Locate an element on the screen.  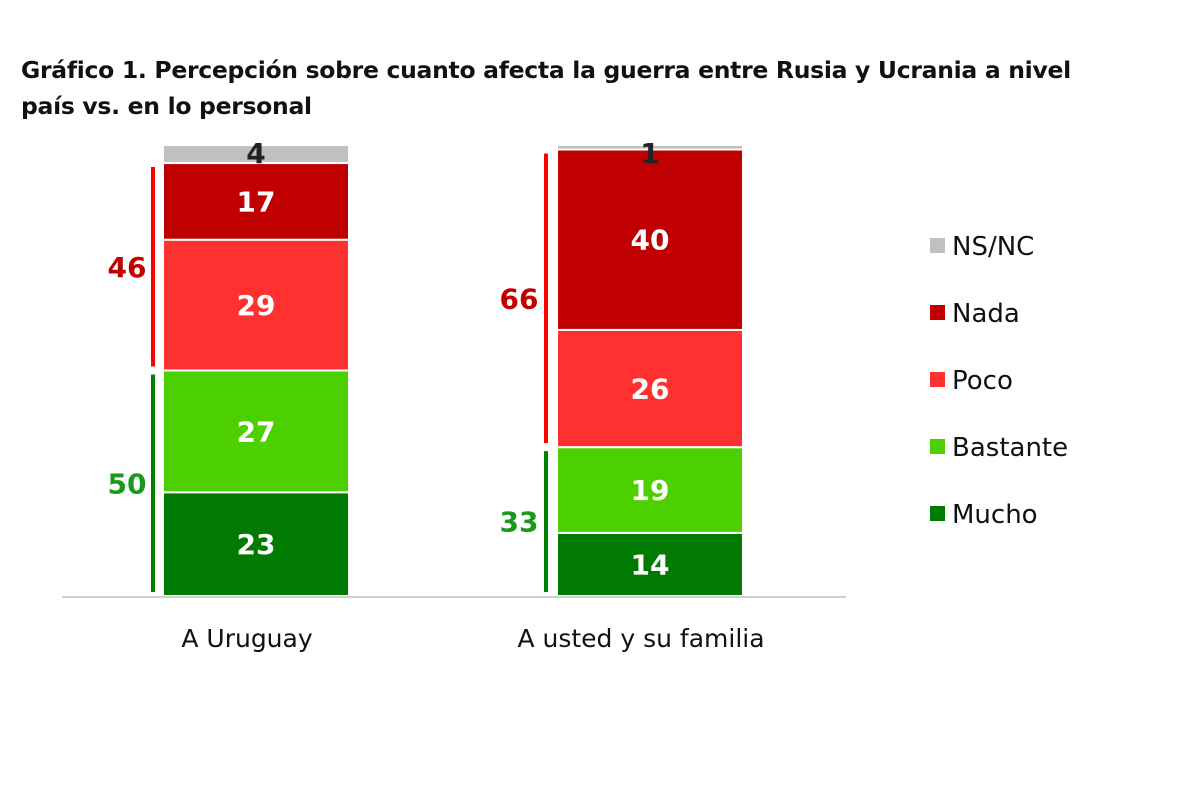
bar-segment-nada-a-usted-y-su-familia is located at coordinates (650, 239).